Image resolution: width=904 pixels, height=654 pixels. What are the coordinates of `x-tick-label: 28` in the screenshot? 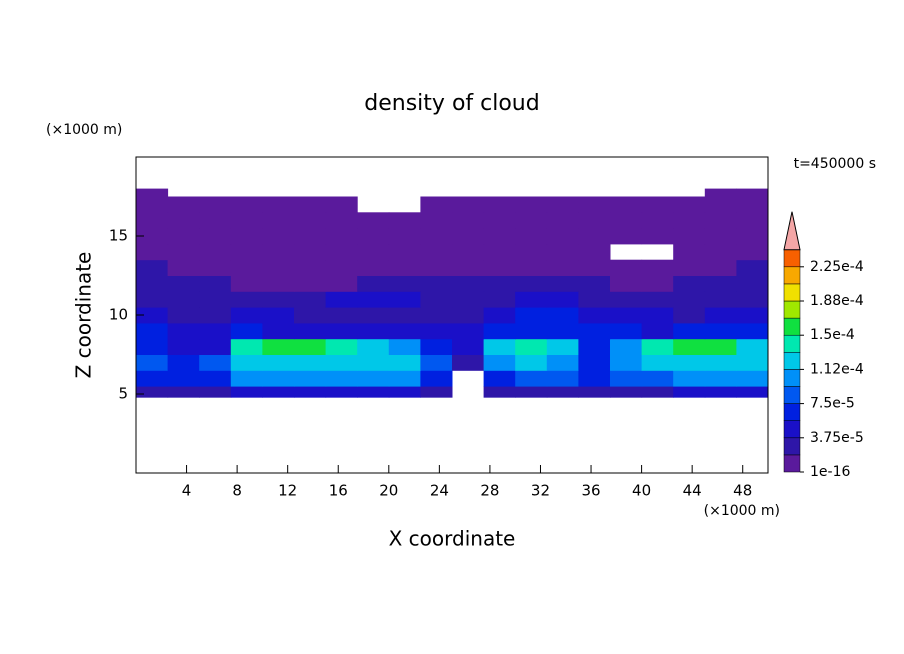 It's located at (489, 491).